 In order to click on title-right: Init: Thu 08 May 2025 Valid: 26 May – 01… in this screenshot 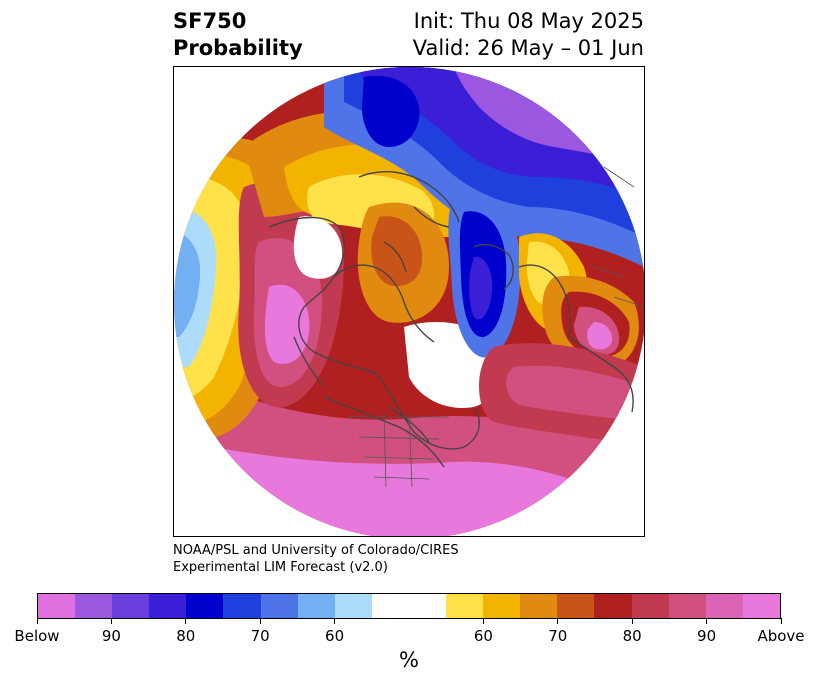, I will do `click(528, 35)`.